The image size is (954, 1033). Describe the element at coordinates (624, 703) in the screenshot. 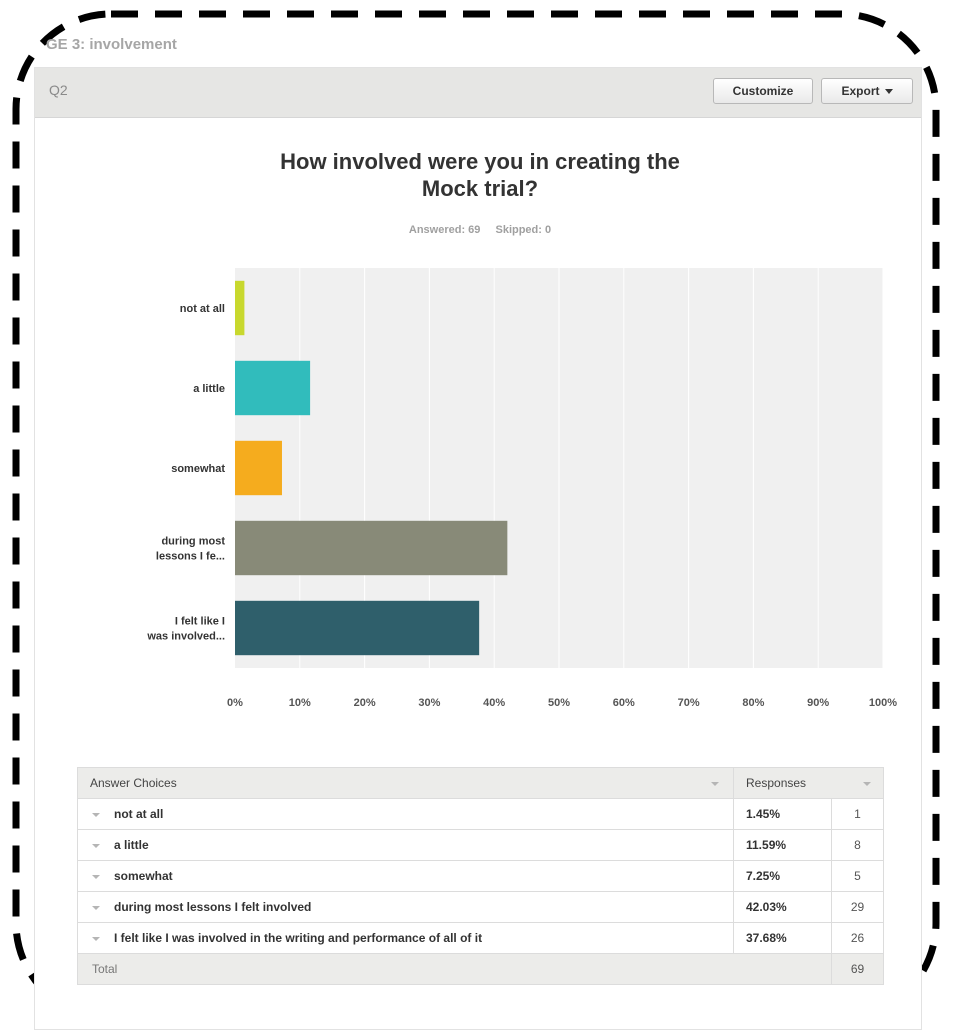

I see `x-tick-label: 60%` at that location.